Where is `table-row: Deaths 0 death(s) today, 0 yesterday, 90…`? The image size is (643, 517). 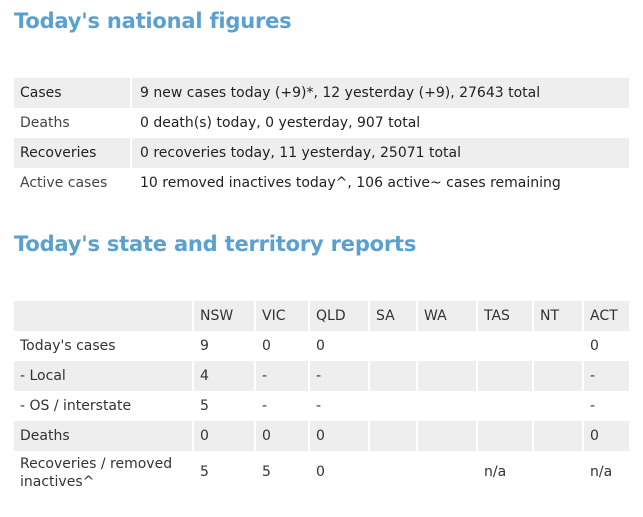 table-row: Deaths 0 death(s) today, 0 yesterday, 90… is located at coordinates (321, 123).